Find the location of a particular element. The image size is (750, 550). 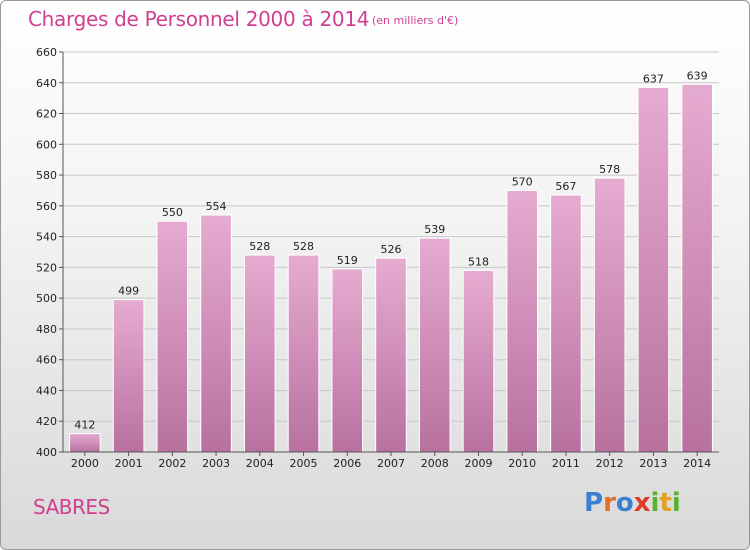

bar-value-label: 554 is located at coordinates (216, 206).